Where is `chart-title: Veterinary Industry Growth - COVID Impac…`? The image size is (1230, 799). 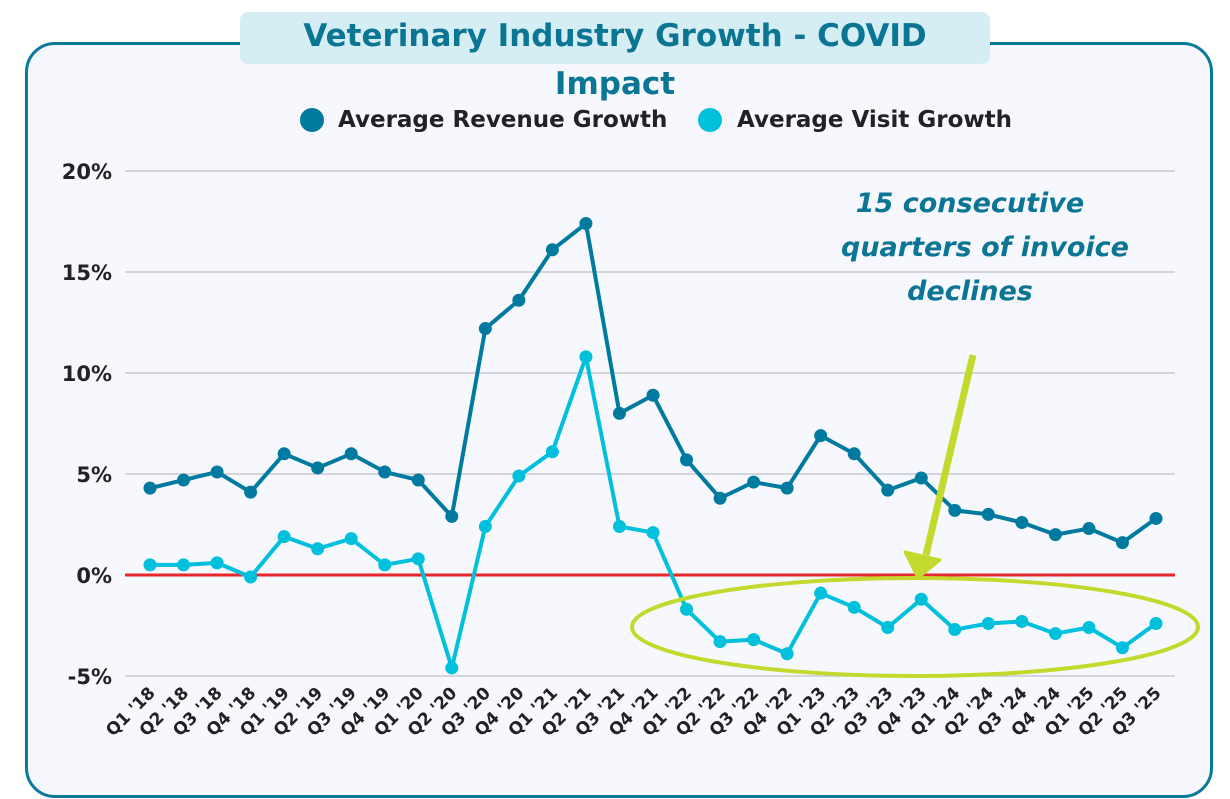
chart-title: Veterinary Industry Growth - COVID Impac… is located at coordinates (615, 57).